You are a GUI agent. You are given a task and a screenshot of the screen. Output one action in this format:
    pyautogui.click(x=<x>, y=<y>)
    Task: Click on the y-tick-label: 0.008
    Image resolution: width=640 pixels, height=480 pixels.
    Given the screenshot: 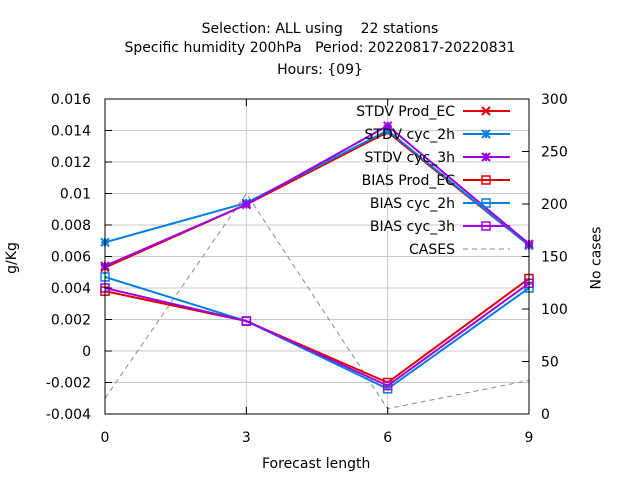 What is the action you would take?
    pyautogui.click(x=71, y=226)
    